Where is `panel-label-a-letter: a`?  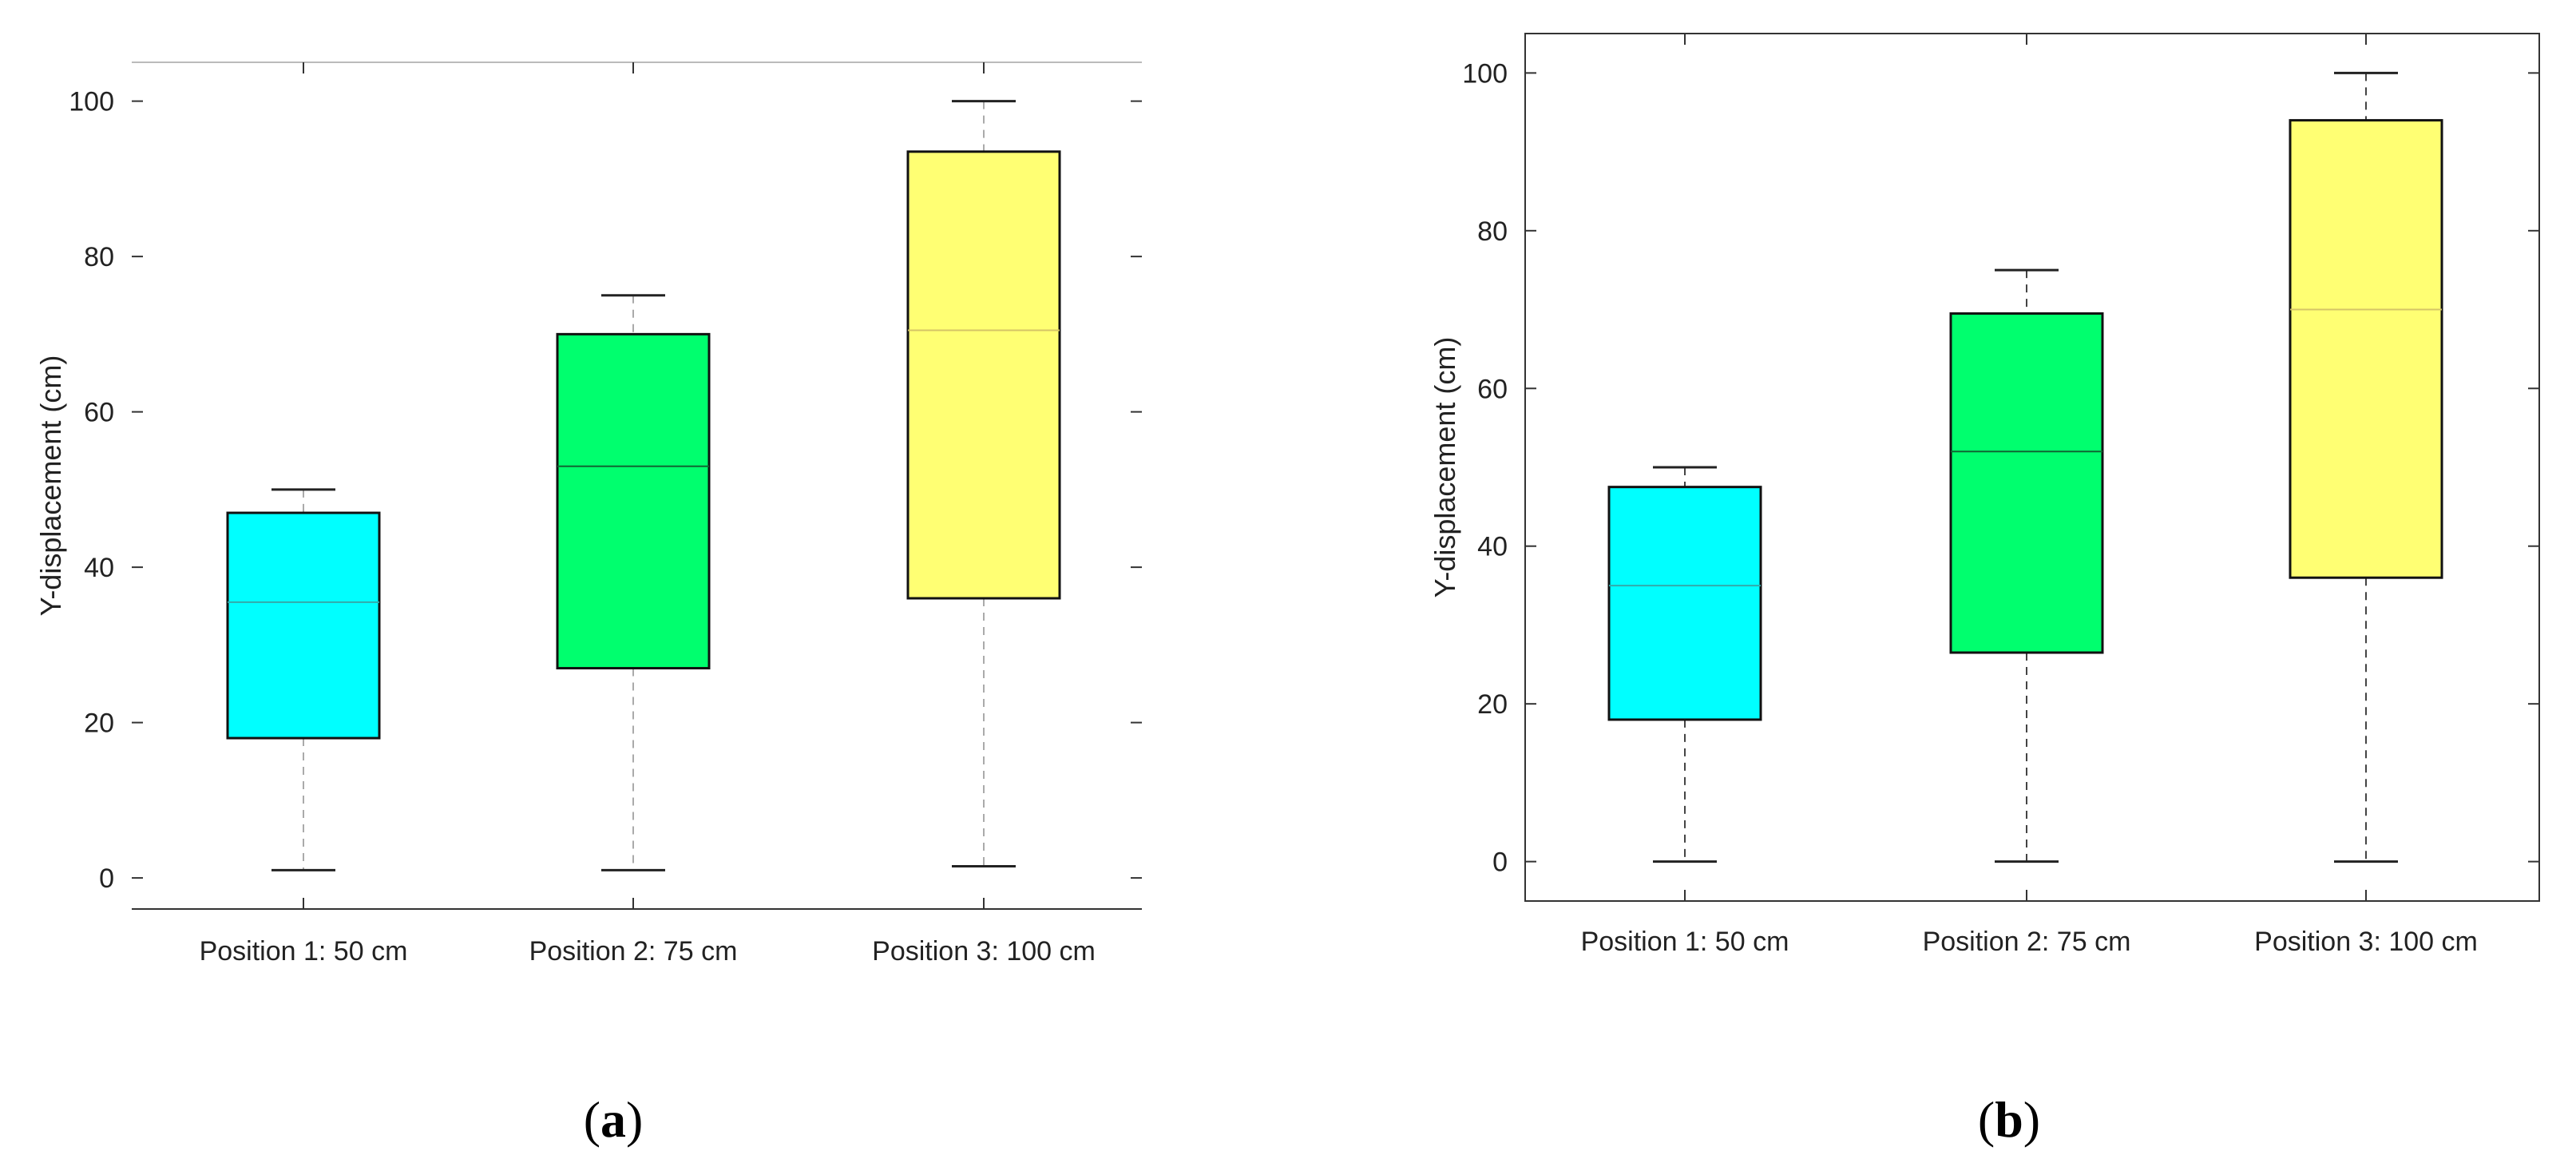 panel-label-a-letter: a is located at coordinates (613, 1119).